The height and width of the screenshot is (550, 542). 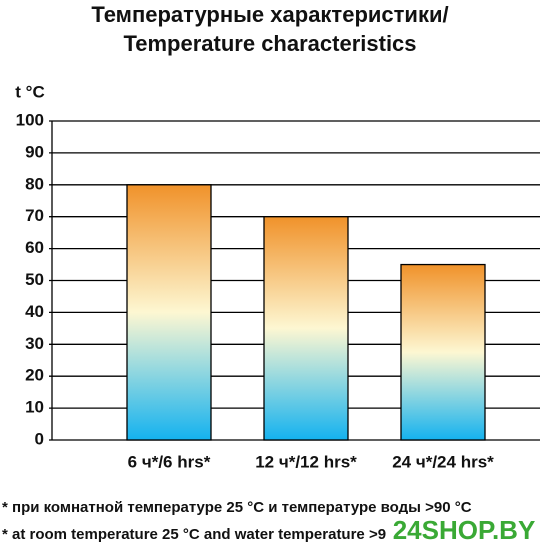 What do you see at coordinates (34, 247) in the screenshot?
I see `y-tick-label: 60` at bounding box center [34, 247].